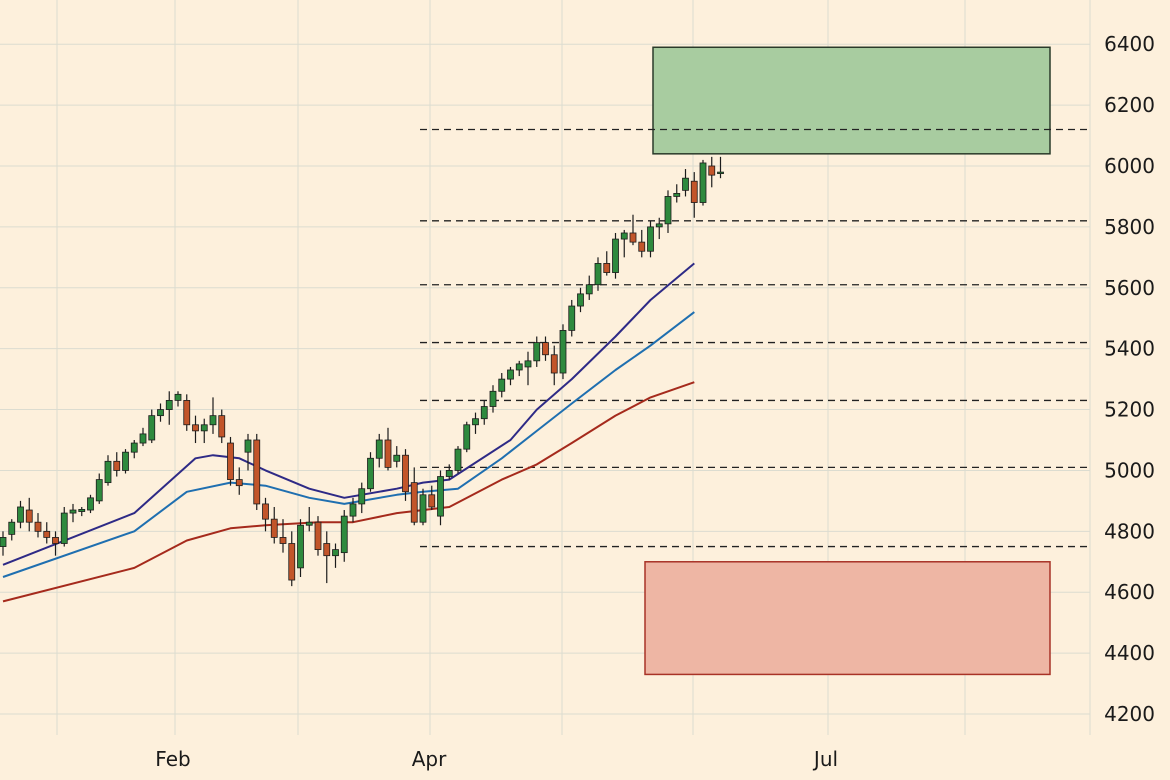 The height and width of the screenshot is (780, 1170). What do you see at coordinates (847, 618) in the screenshot?
I see `stop-zone` at bounding box center [847, 618].